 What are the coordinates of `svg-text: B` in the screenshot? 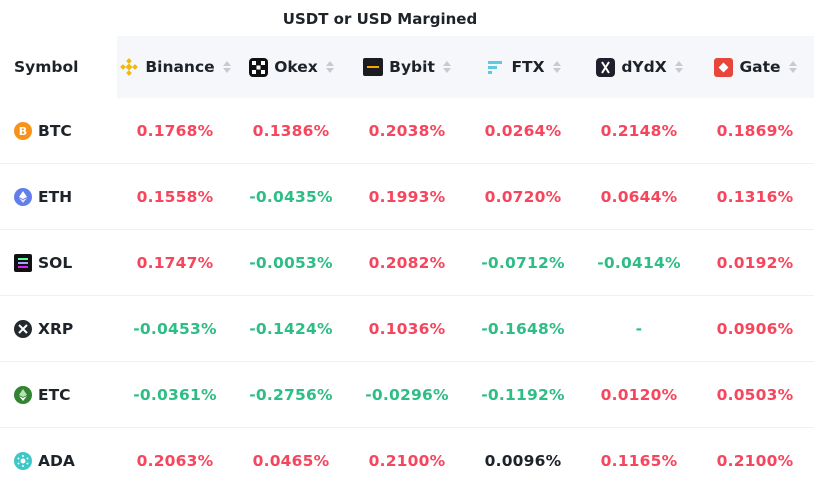 It's located at (23, 131).